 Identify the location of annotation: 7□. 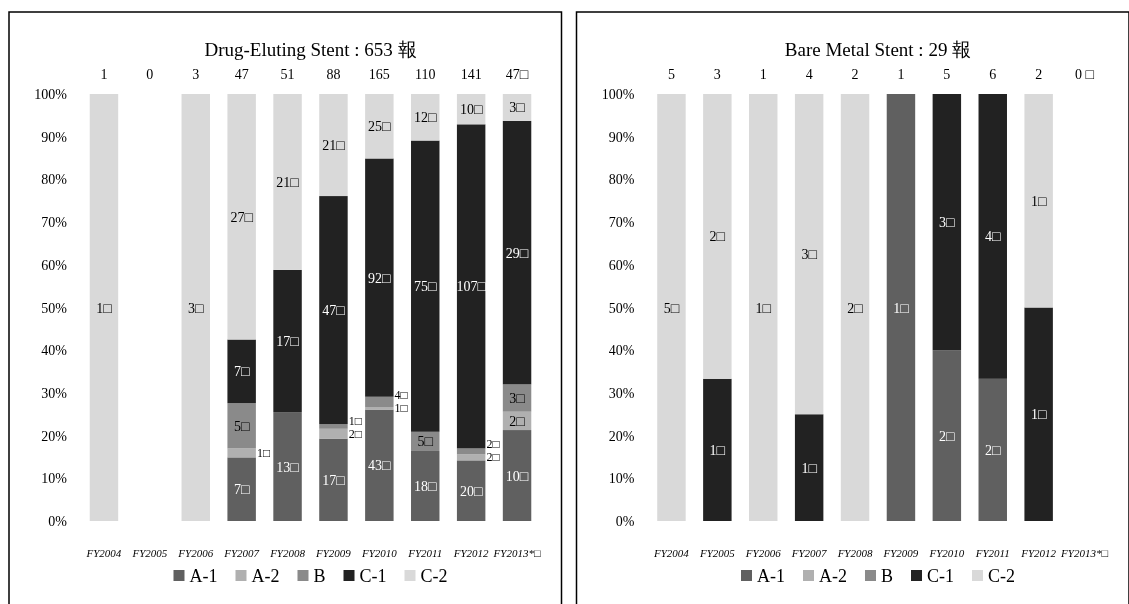
(241, 490).